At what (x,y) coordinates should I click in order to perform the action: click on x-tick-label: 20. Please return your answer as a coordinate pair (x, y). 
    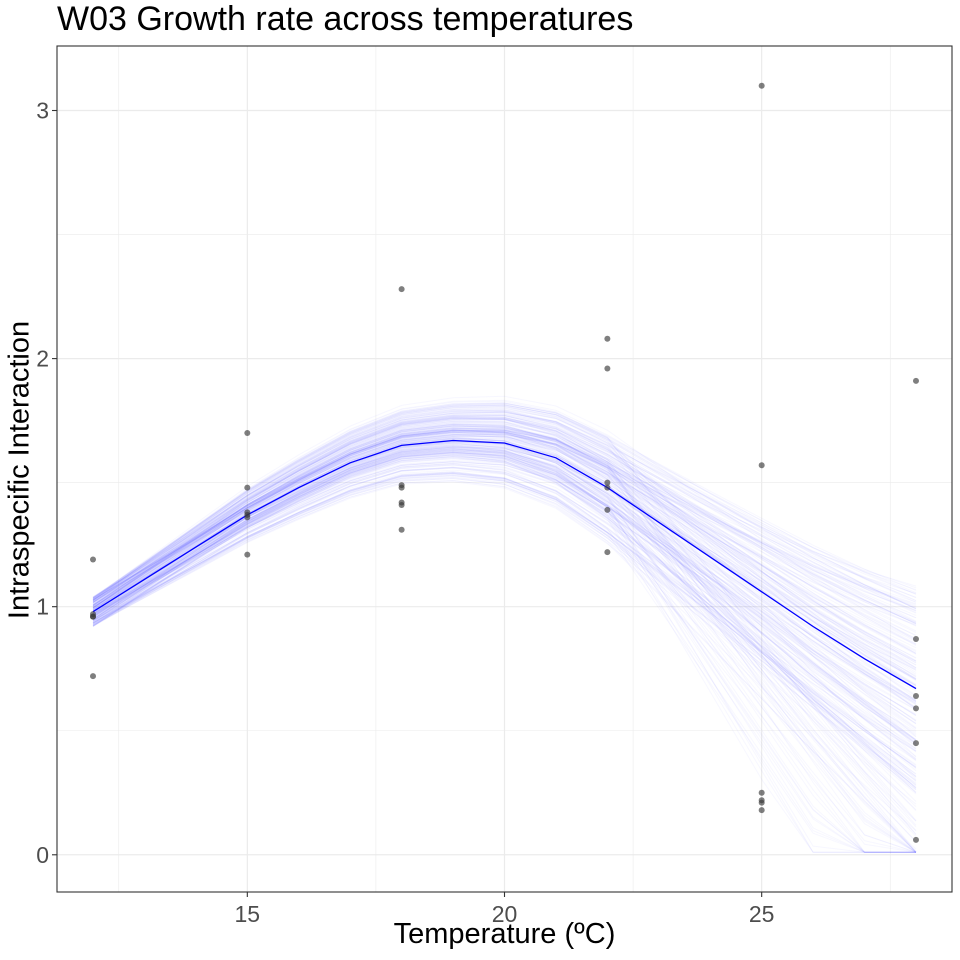
    Looking at the image, I should click on (505, 914).